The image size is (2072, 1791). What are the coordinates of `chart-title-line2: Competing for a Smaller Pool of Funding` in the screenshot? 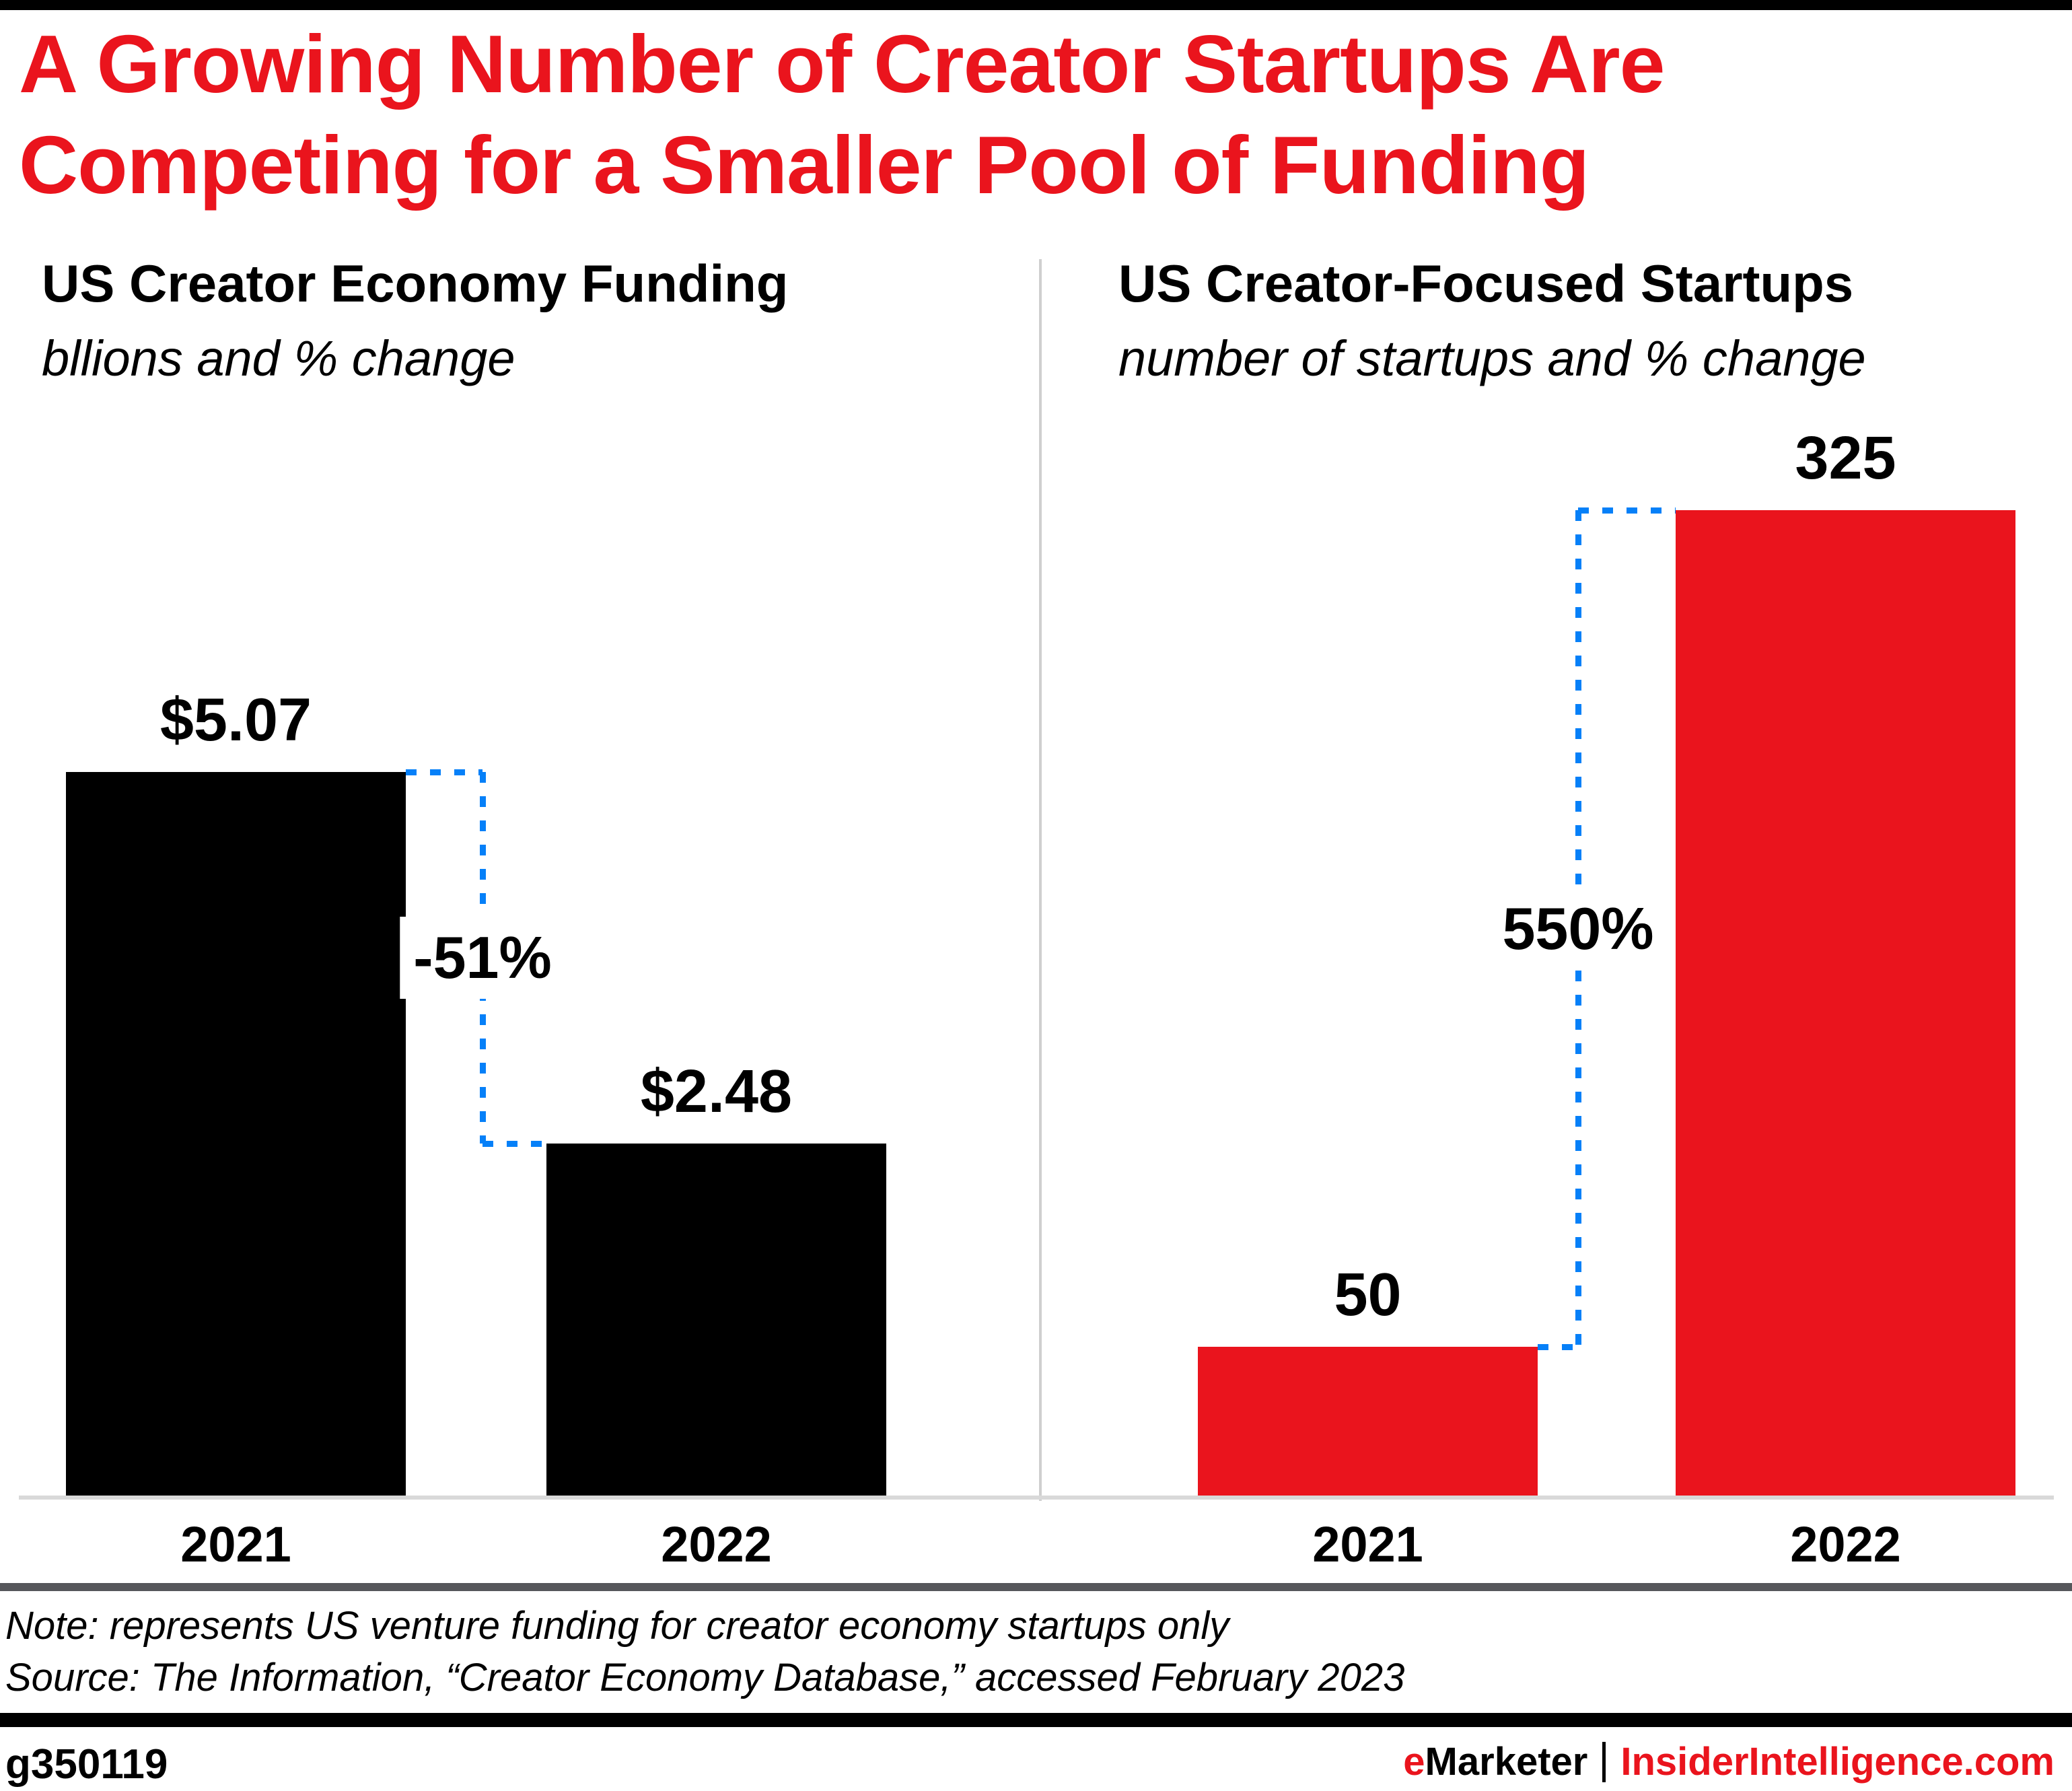 It's located at (804, 165).